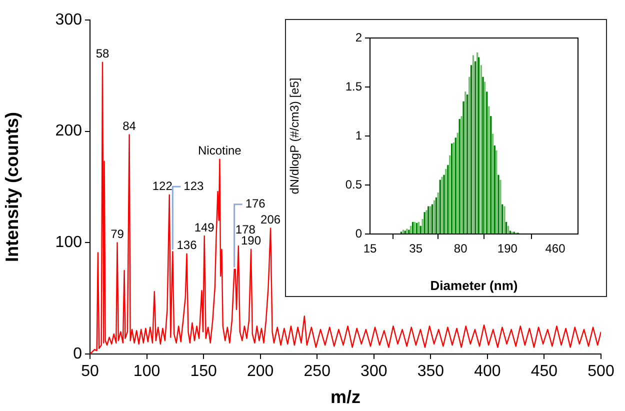  What do you see at coordinates (487, 371) in the screenshot?
I see `x-tick-label: 400` at bounding box center [487, 371].